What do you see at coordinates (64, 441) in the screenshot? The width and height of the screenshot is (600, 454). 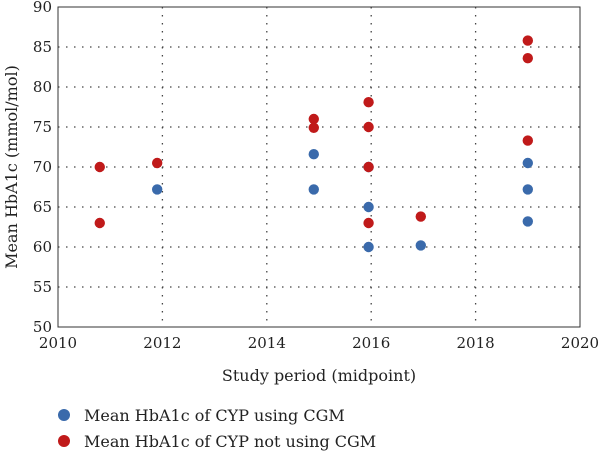 I see `legend-marker-no-cgm` at bounding box center [64, 441].